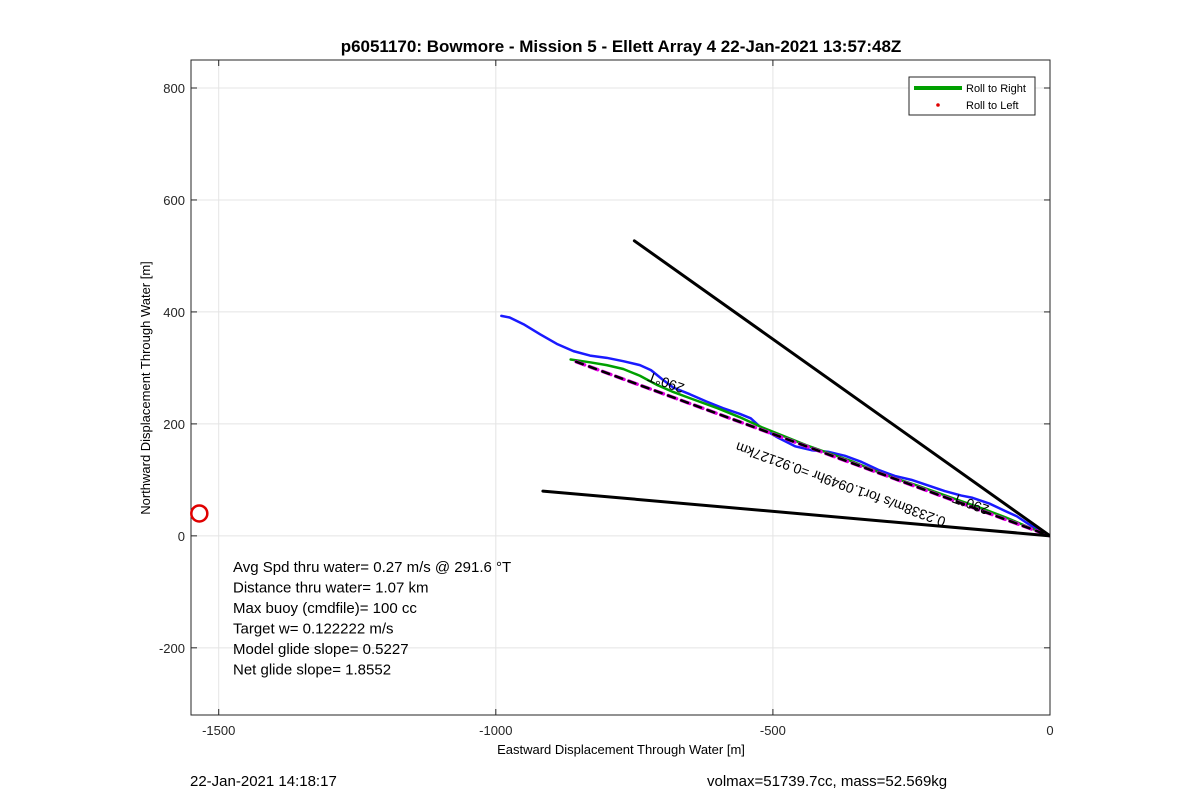 This screenshot has height=804, width=1200. Describe the element at coordinates (331, 588) in the screenshot. I see `stats-line: Distance thru water= 1.07 km` at that location.